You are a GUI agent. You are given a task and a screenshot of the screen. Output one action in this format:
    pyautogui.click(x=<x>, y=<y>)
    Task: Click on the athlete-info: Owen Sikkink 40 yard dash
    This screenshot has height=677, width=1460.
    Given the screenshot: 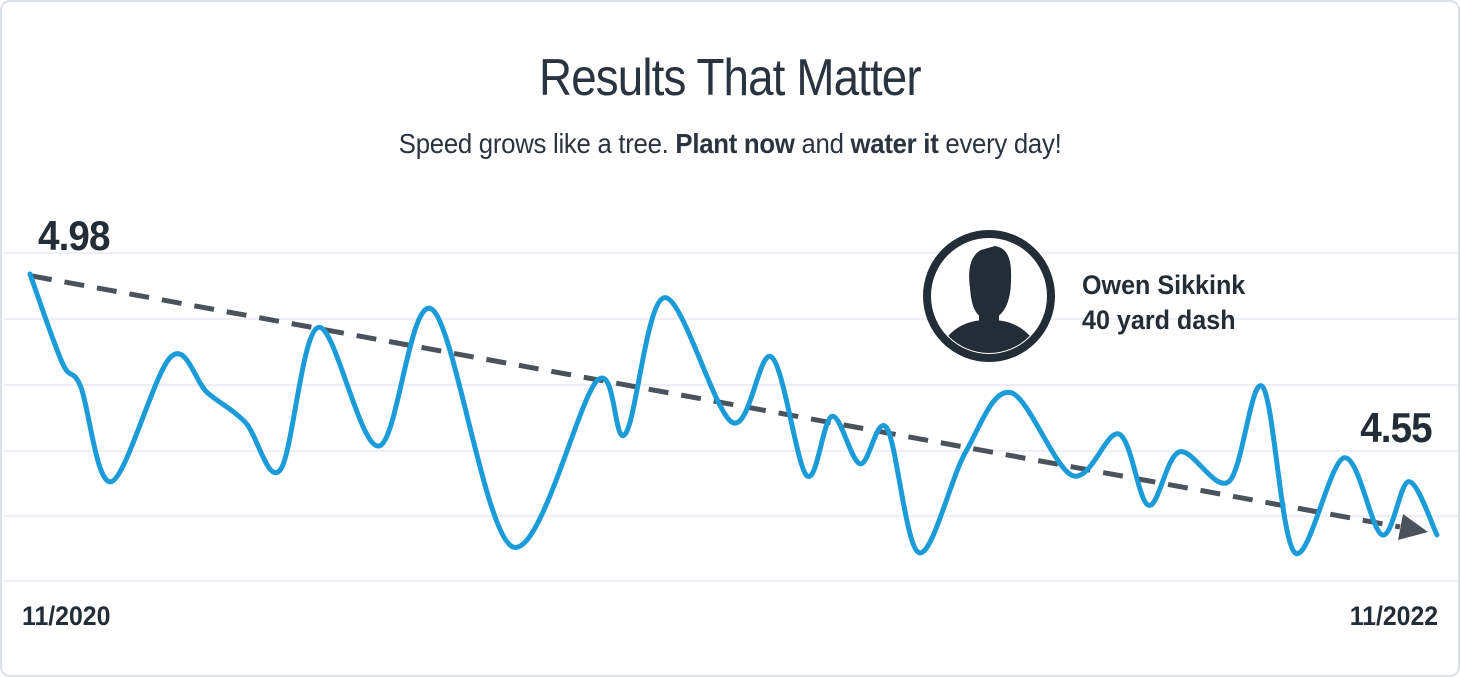 What is the action you would take?
    pyautogui.click(x=1163, y=303)
    